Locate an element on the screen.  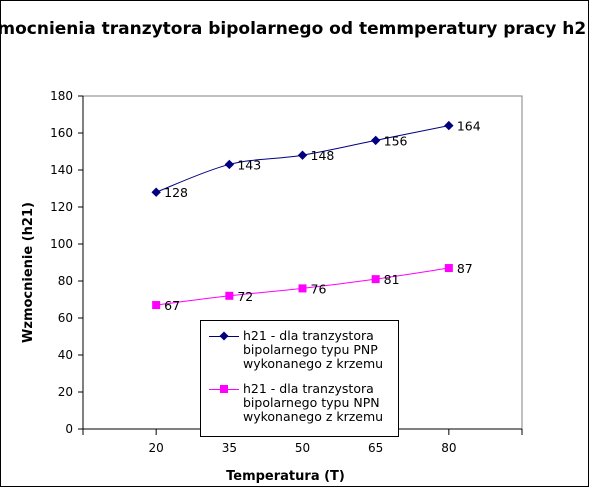
x-axis-title: Temperatura (T) is located at coordinates (285, 476).